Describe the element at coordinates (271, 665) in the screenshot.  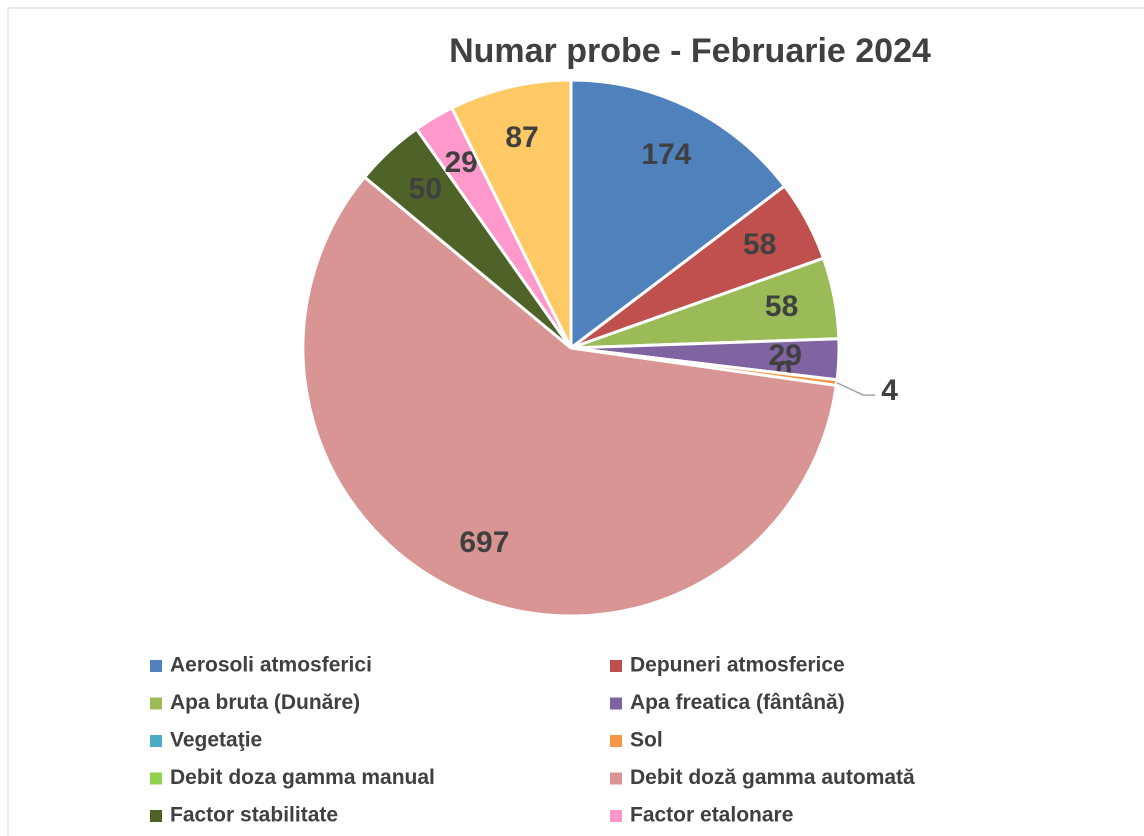
I see `legend-label: Aerosoli atmosferici` at that location.